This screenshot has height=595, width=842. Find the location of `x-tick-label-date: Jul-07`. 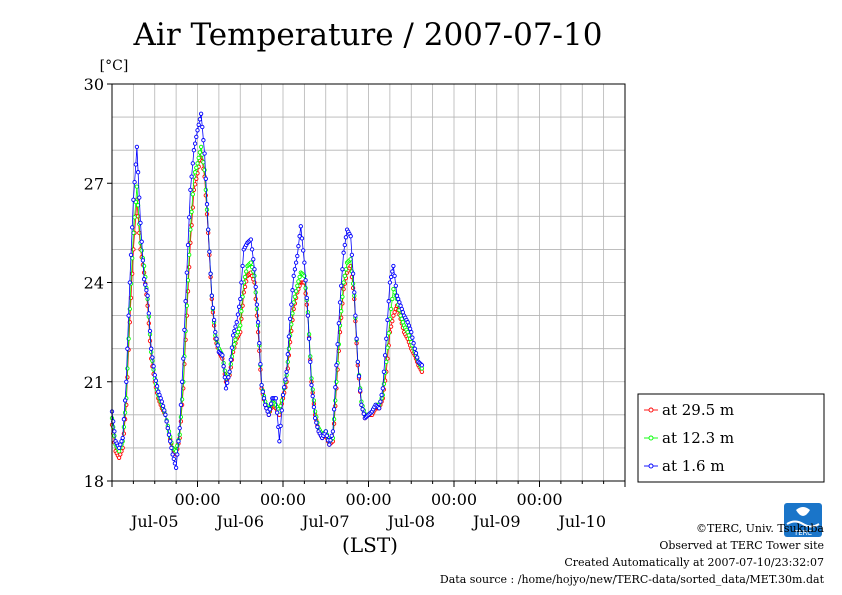

x-tick-label-date: Jul-07 is located at coordinates (325, 521).